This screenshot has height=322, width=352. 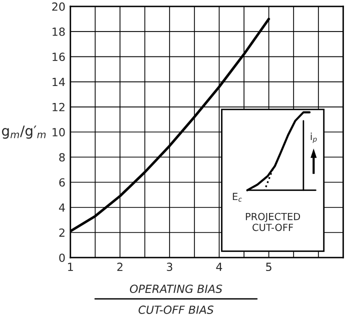 What do you see at coordinates (119, 266) in the screenshot?
I see `x-tick-label: 2` at bounding box center [119, 266].